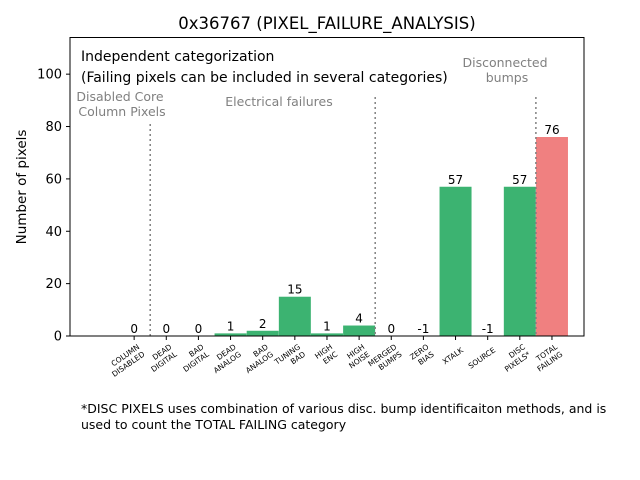 This screenshot has height=480, width=640. What do you see at coordinates (455, 180) in the screenshot?
I see `value-label-10: 57` at bounding box center [455, 180].